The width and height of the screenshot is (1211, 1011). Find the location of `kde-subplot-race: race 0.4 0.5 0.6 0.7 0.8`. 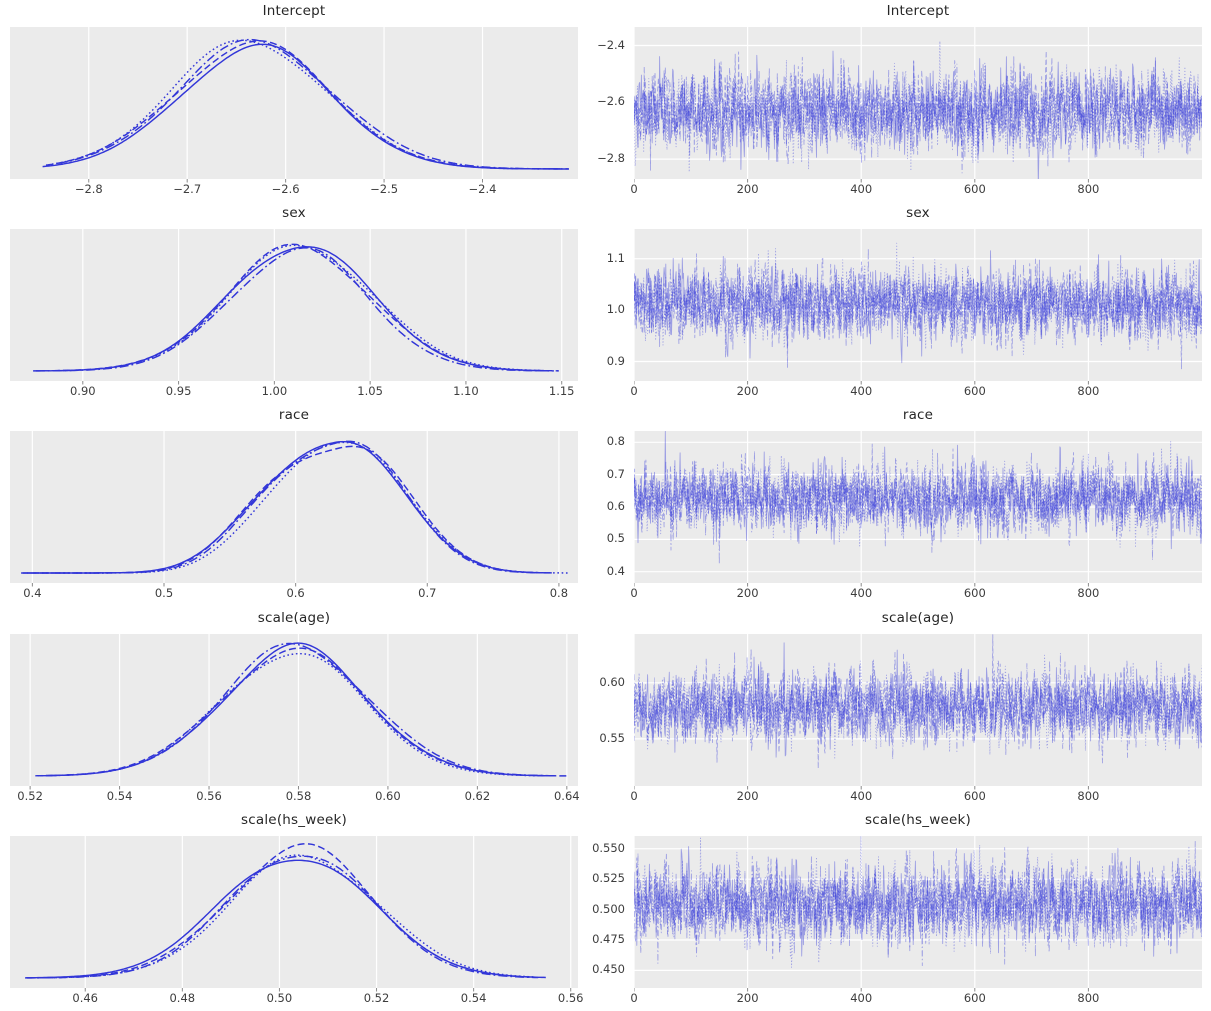

kde-subplot-race: race 0.4 0.5 0.6 0.7 0.8 is located at coordinates (294, 505).